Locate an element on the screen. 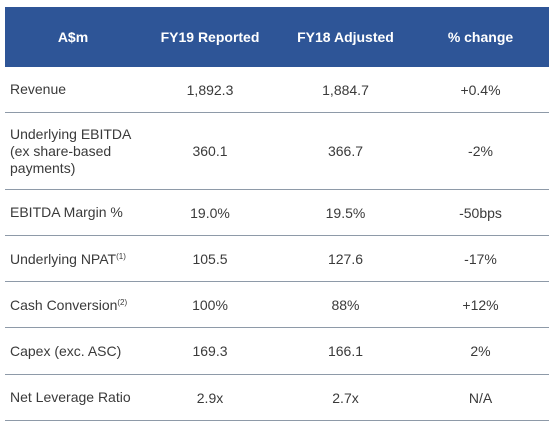 The height and width of the screenshot is (429, 557). row-label: Revenue is located at coordinates (38, 89).